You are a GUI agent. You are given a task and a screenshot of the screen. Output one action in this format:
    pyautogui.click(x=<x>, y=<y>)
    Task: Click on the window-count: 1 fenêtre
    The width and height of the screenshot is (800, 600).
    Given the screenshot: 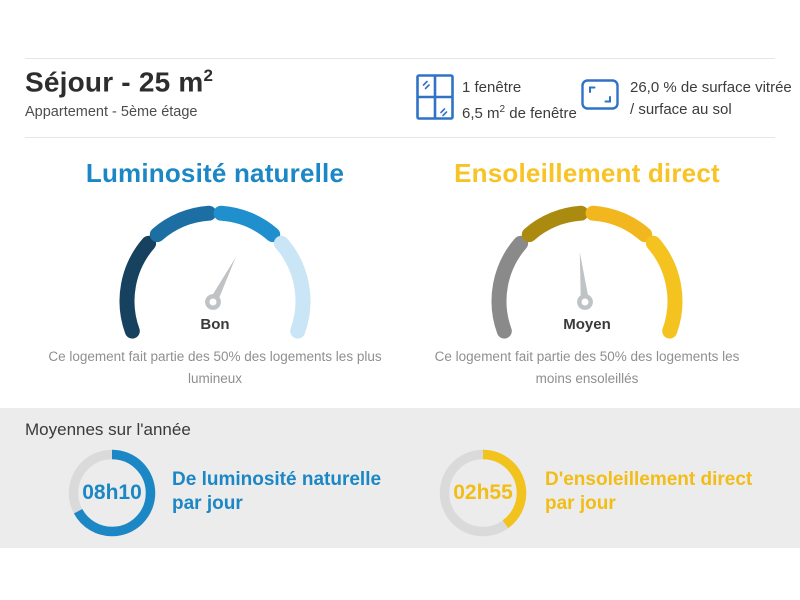 What is the action you would take?
    pyautogui.click(x=492, y=87)
    